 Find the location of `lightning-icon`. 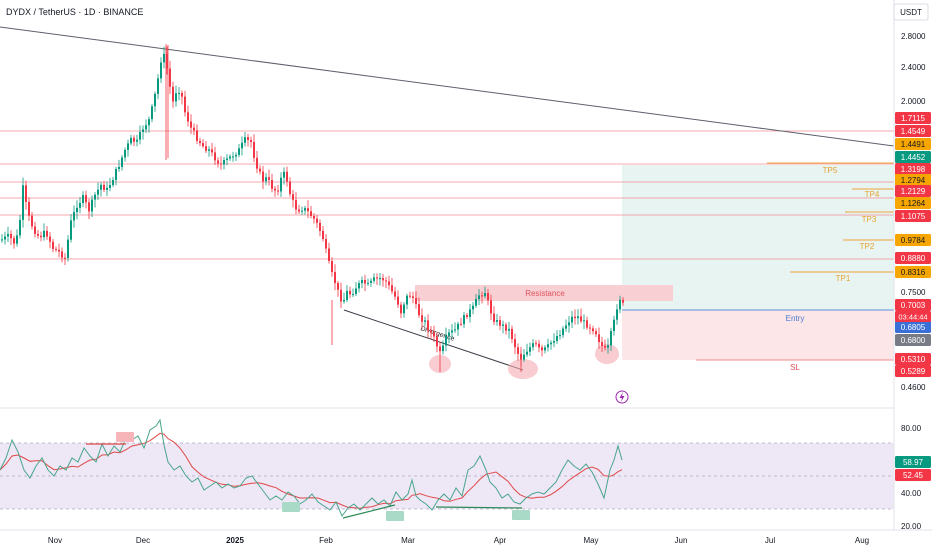

lightning-icon is located at coordinates (622, 397).